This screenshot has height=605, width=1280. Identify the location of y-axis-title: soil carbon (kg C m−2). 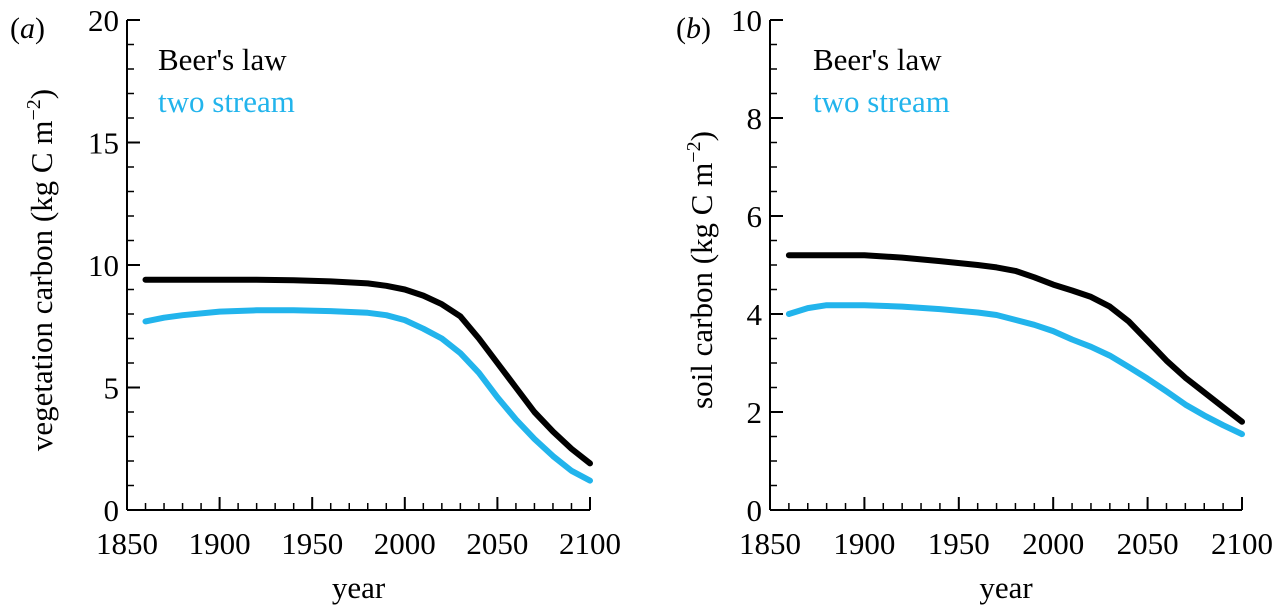
(701, 270).